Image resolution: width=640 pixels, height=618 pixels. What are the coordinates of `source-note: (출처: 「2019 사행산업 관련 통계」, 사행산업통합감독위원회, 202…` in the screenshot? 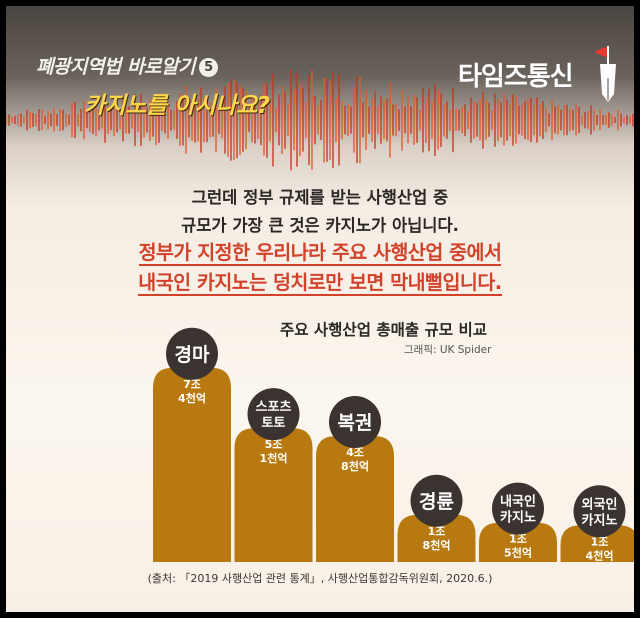 It's located at (320, 578).